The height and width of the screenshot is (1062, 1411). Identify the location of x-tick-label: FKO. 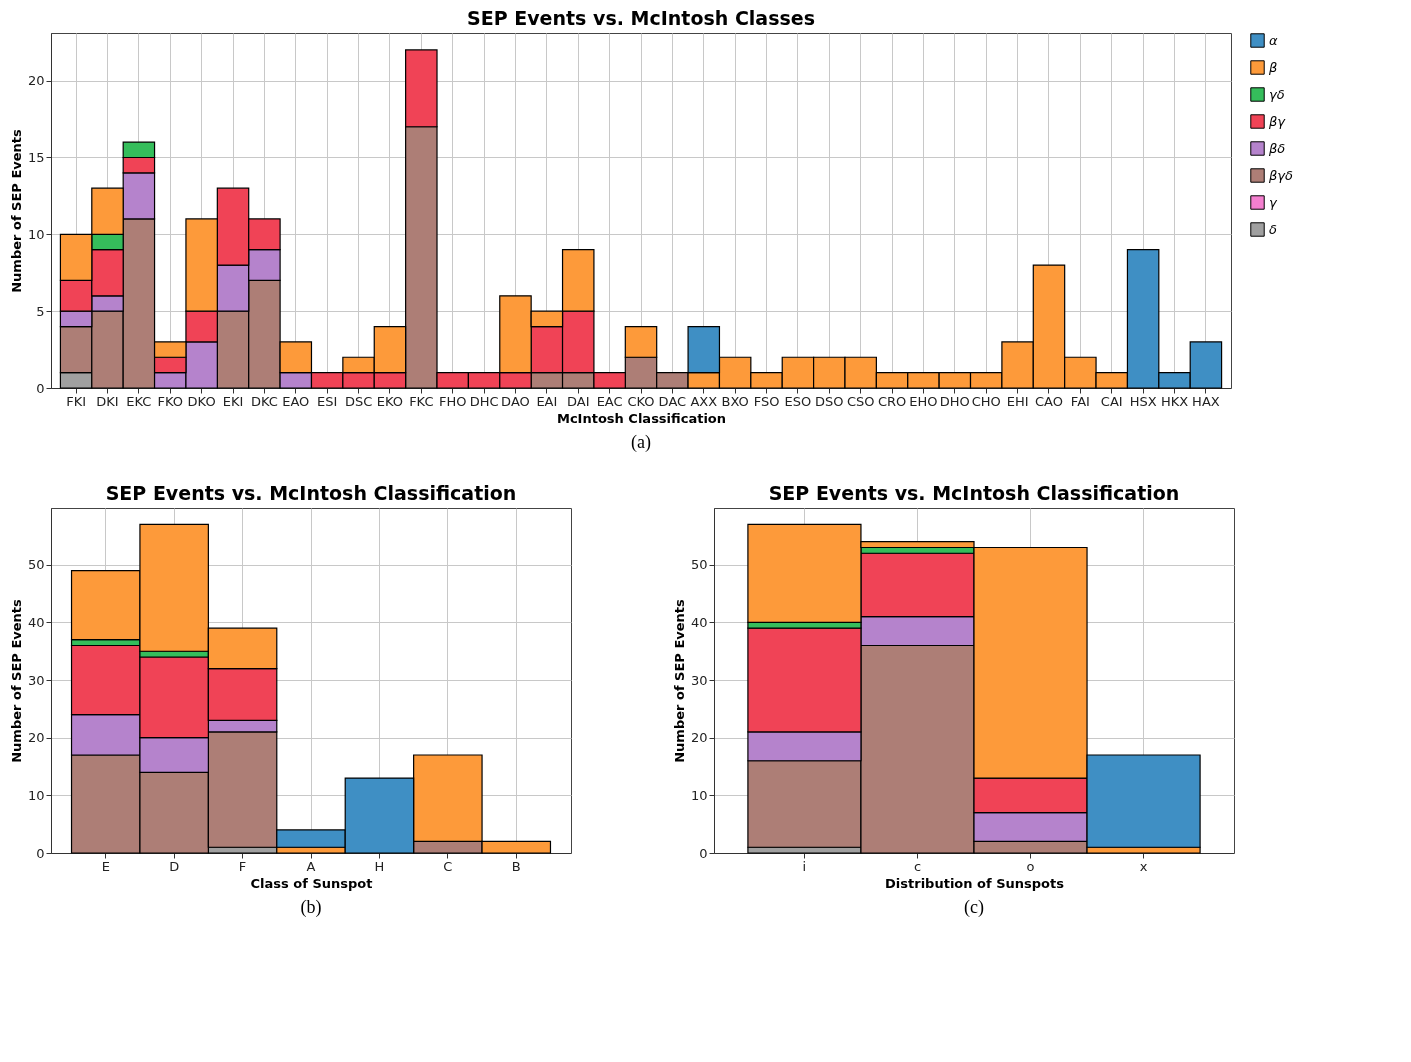
(170, 401).